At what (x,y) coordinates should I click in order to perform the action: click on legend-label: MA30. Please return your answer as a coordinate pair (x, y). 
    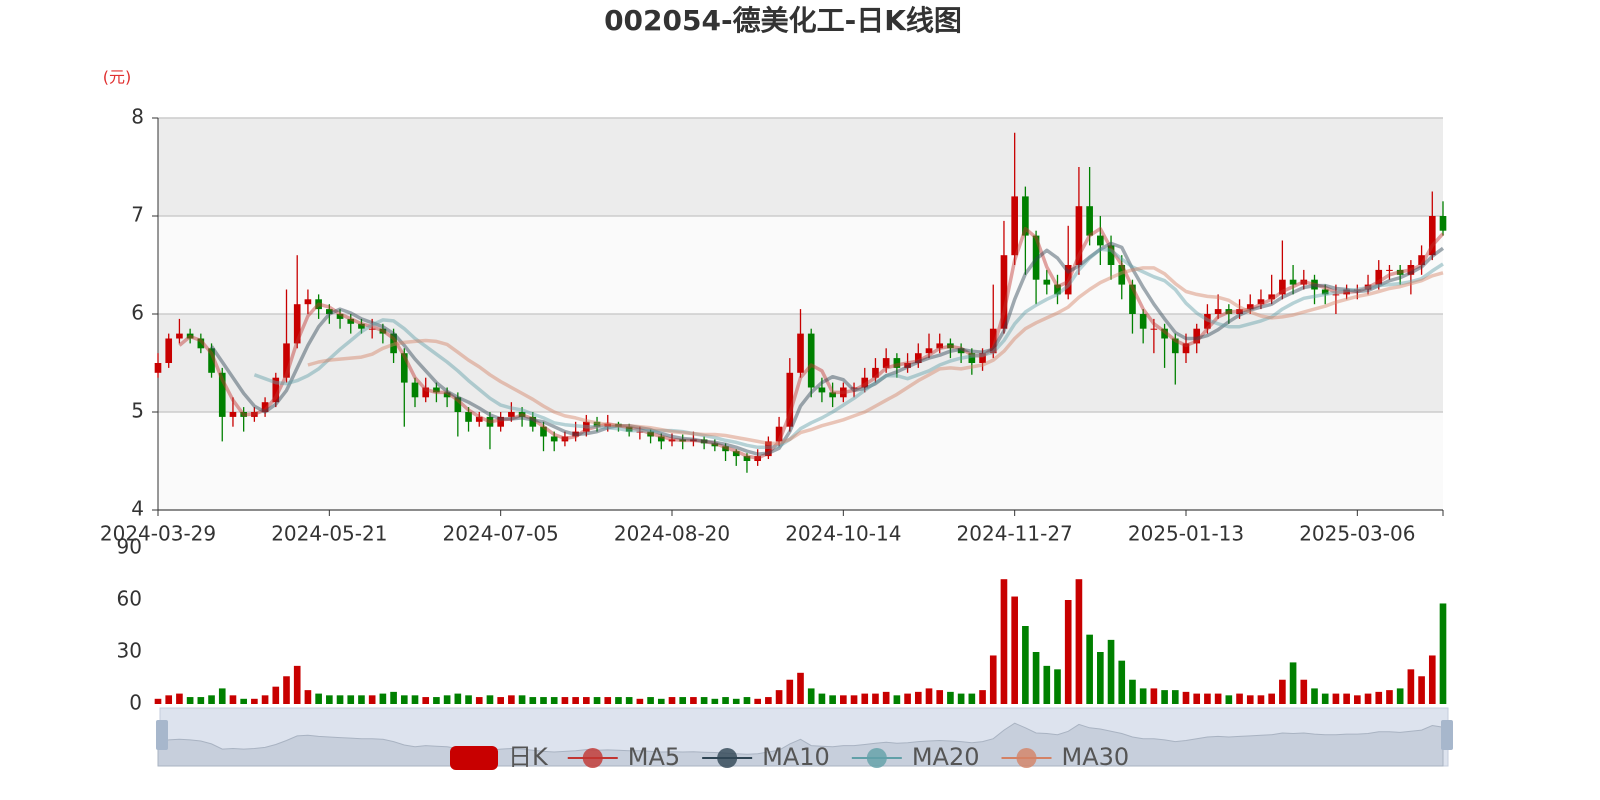
    Looking at the image, I should click on (1096, 757).